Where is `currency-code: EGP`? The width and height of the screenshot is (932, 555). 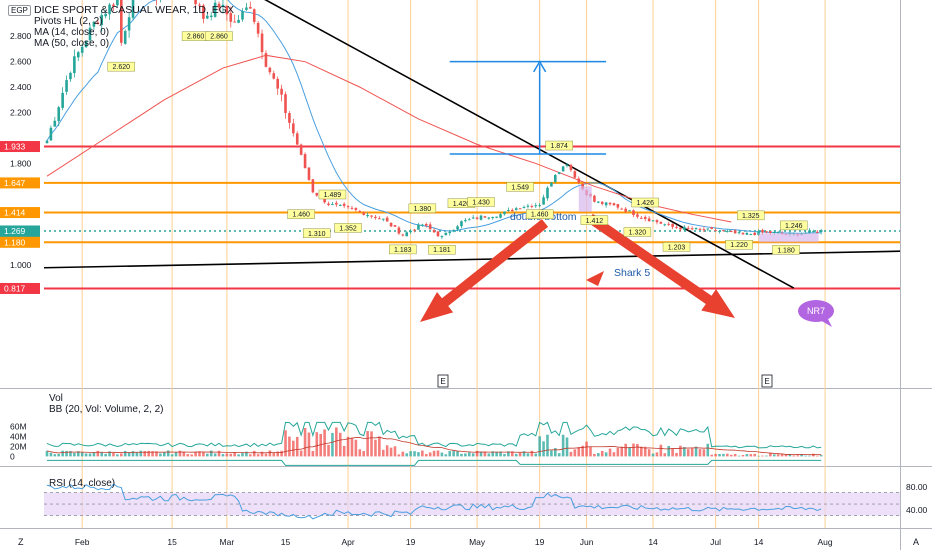
currency-code: EGP is located at coordinates (19, 10).